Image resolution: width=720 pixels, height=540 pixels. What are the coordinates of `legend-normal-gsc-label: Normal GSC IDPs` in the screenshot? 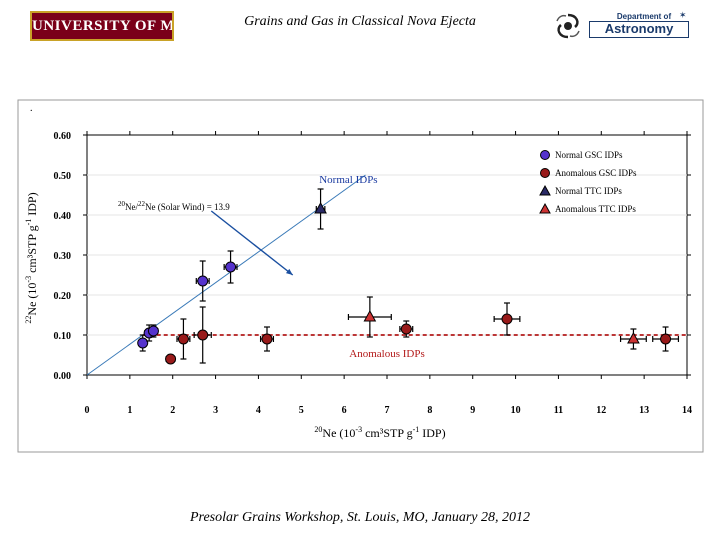 It's located at (589, 155).